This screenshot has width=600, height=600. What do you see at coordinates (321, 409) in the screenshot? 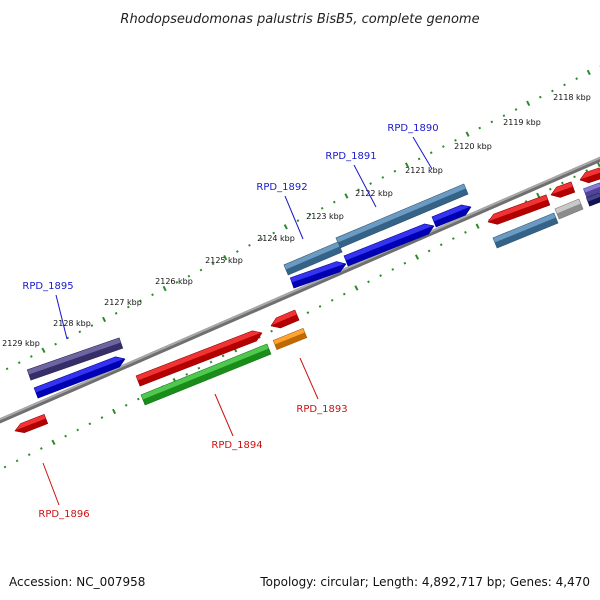
I see `gene-label-rpd-1893: RPD_1893` at bounding box center [321, 409].